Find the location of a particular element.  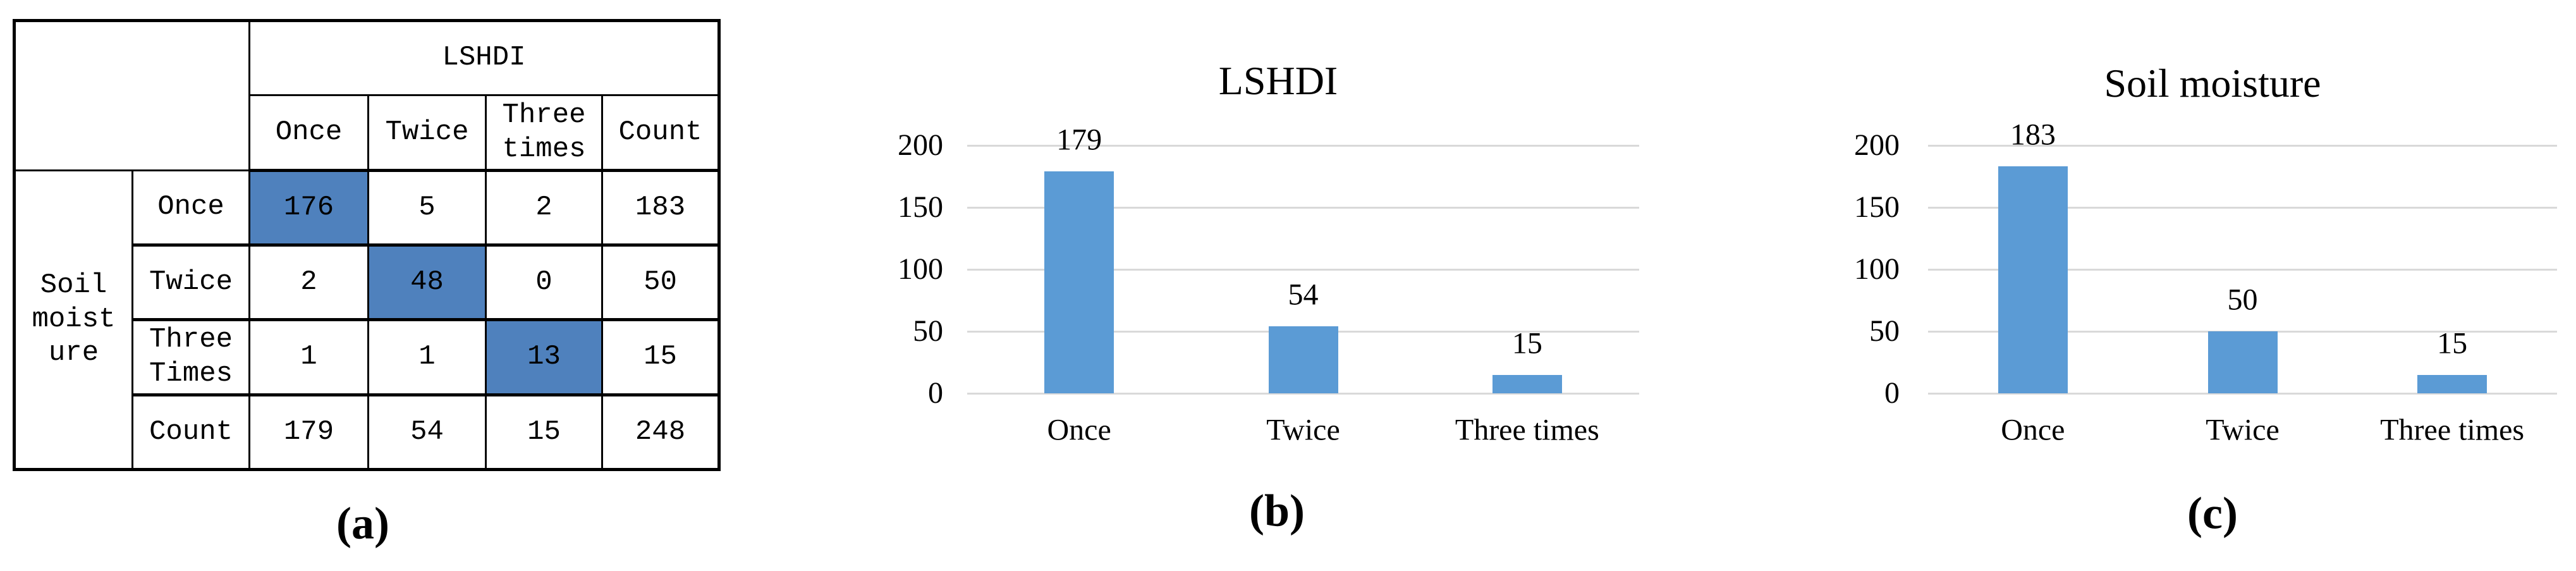

data-label: 54 is located at coordinates (1303, 295).